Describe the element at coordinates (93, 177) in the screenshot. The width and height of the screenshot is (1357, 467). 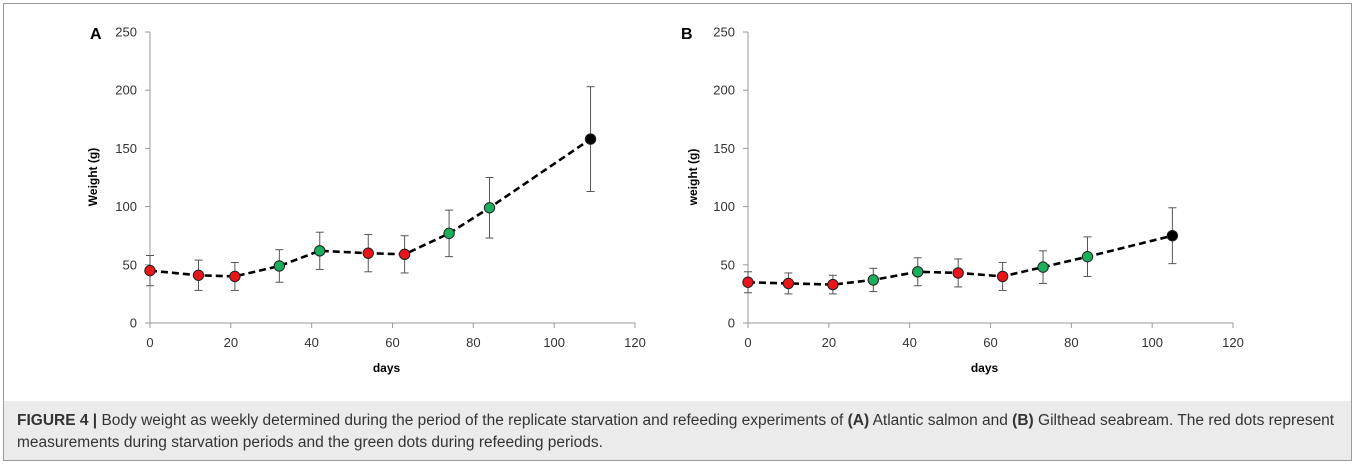
I see `panel-a-y-axis-label: Weight (g)` at that location.